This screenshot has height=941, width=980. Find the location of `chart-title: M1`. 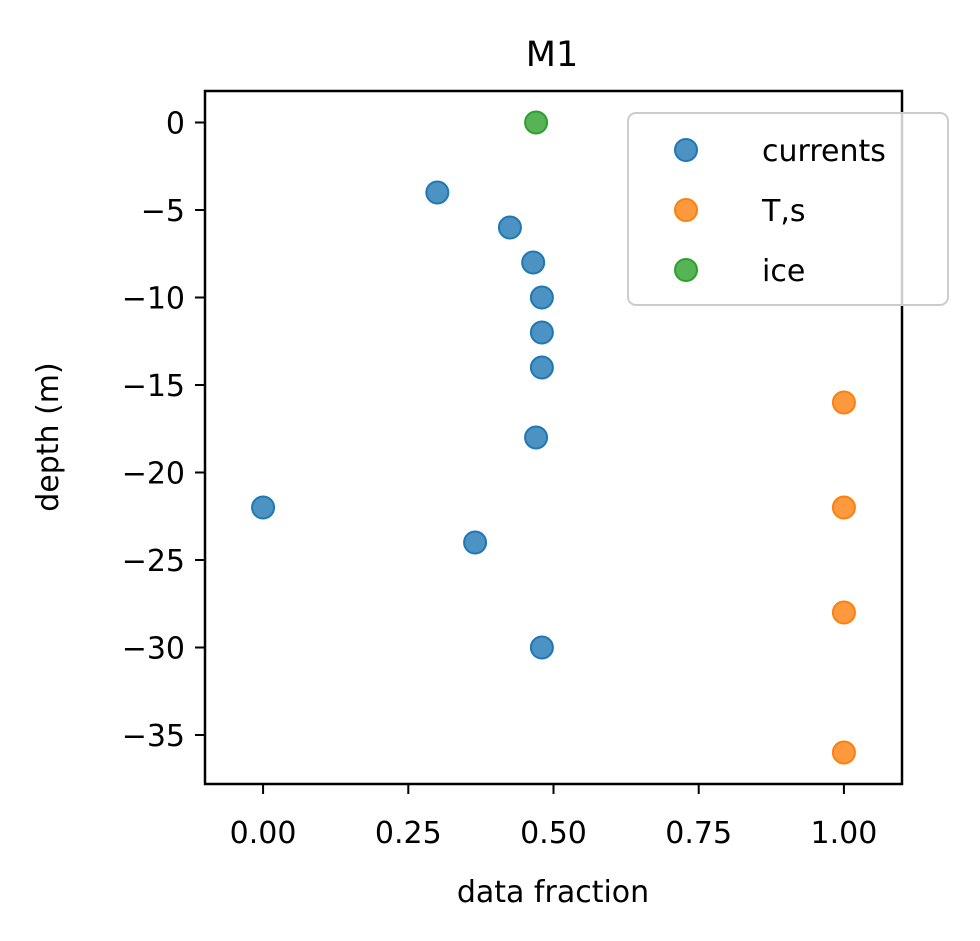

chart-title: M1 is located at coordinates (552, 55).